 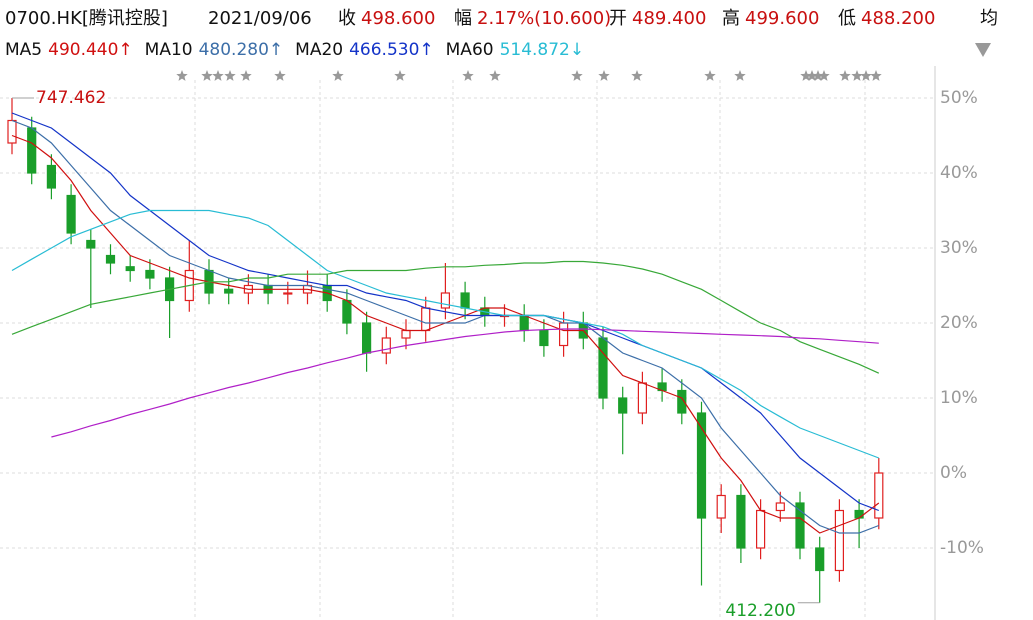 What do you see at coordinates (618, 18) in the screenshot?
I see `field-label: 开` at bounding box center [618, 18].